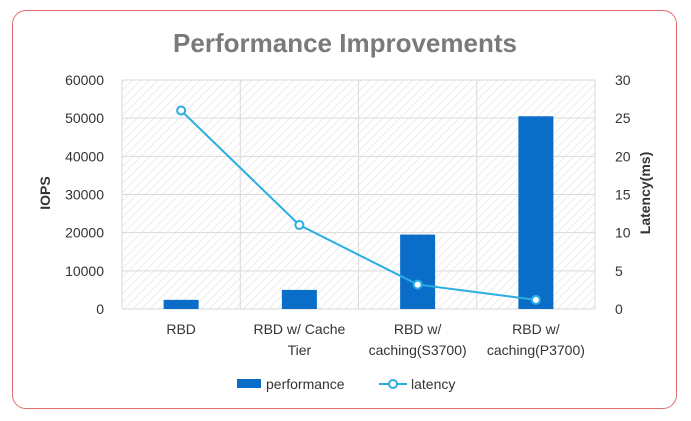 The width and height of the screenshot is (691, 421). I want to click on category-label-2-1: caching(S3700), so click(418, 350).